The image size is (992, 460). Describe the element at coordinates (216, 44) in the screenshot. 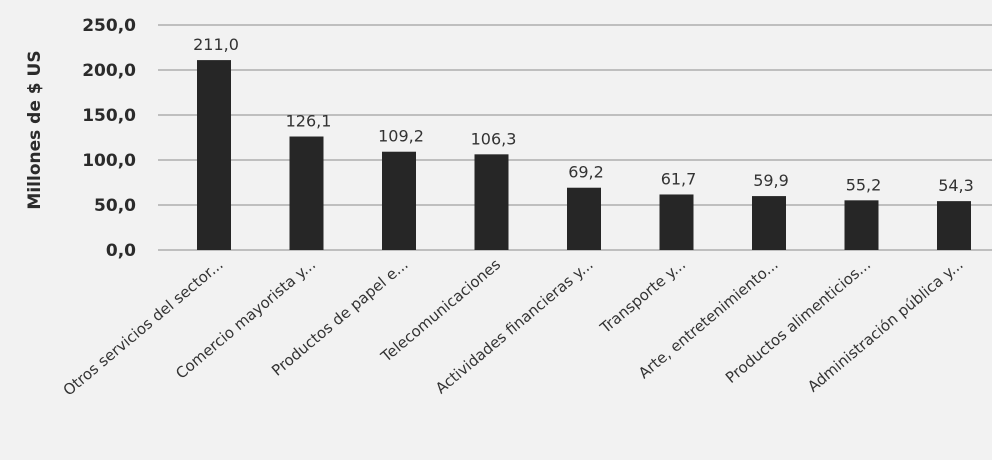

I see `data-label: 211,0` at that location.